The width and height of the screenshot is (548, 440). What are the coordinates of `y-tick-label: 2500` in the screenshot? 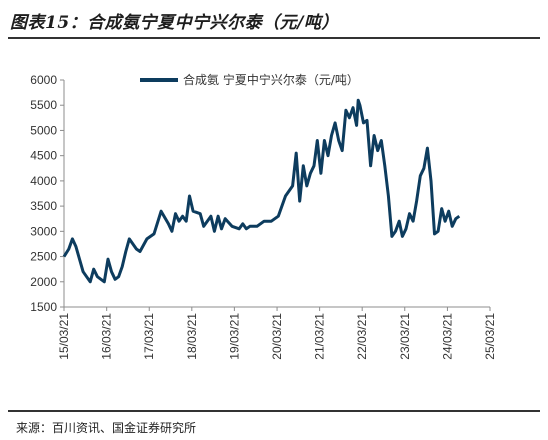 It's located at (43, 257).